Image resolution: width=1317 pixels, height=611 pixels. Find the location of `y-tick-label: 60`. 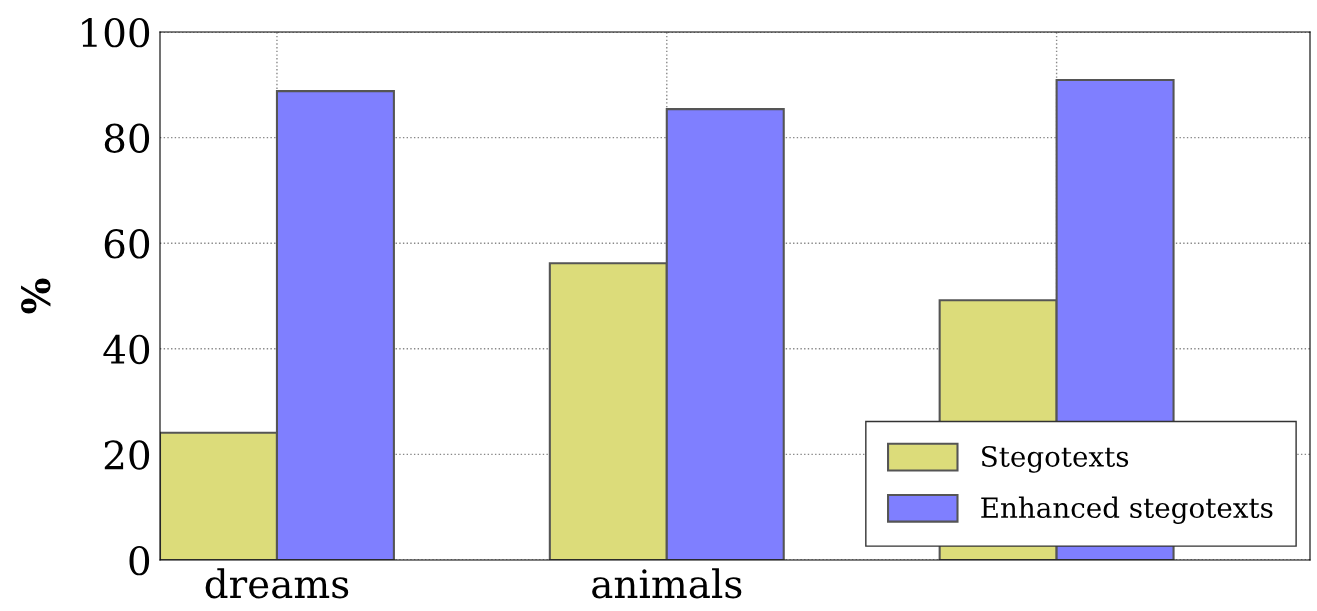

y-tick-label: 60 is located at coordinates (127, 244).